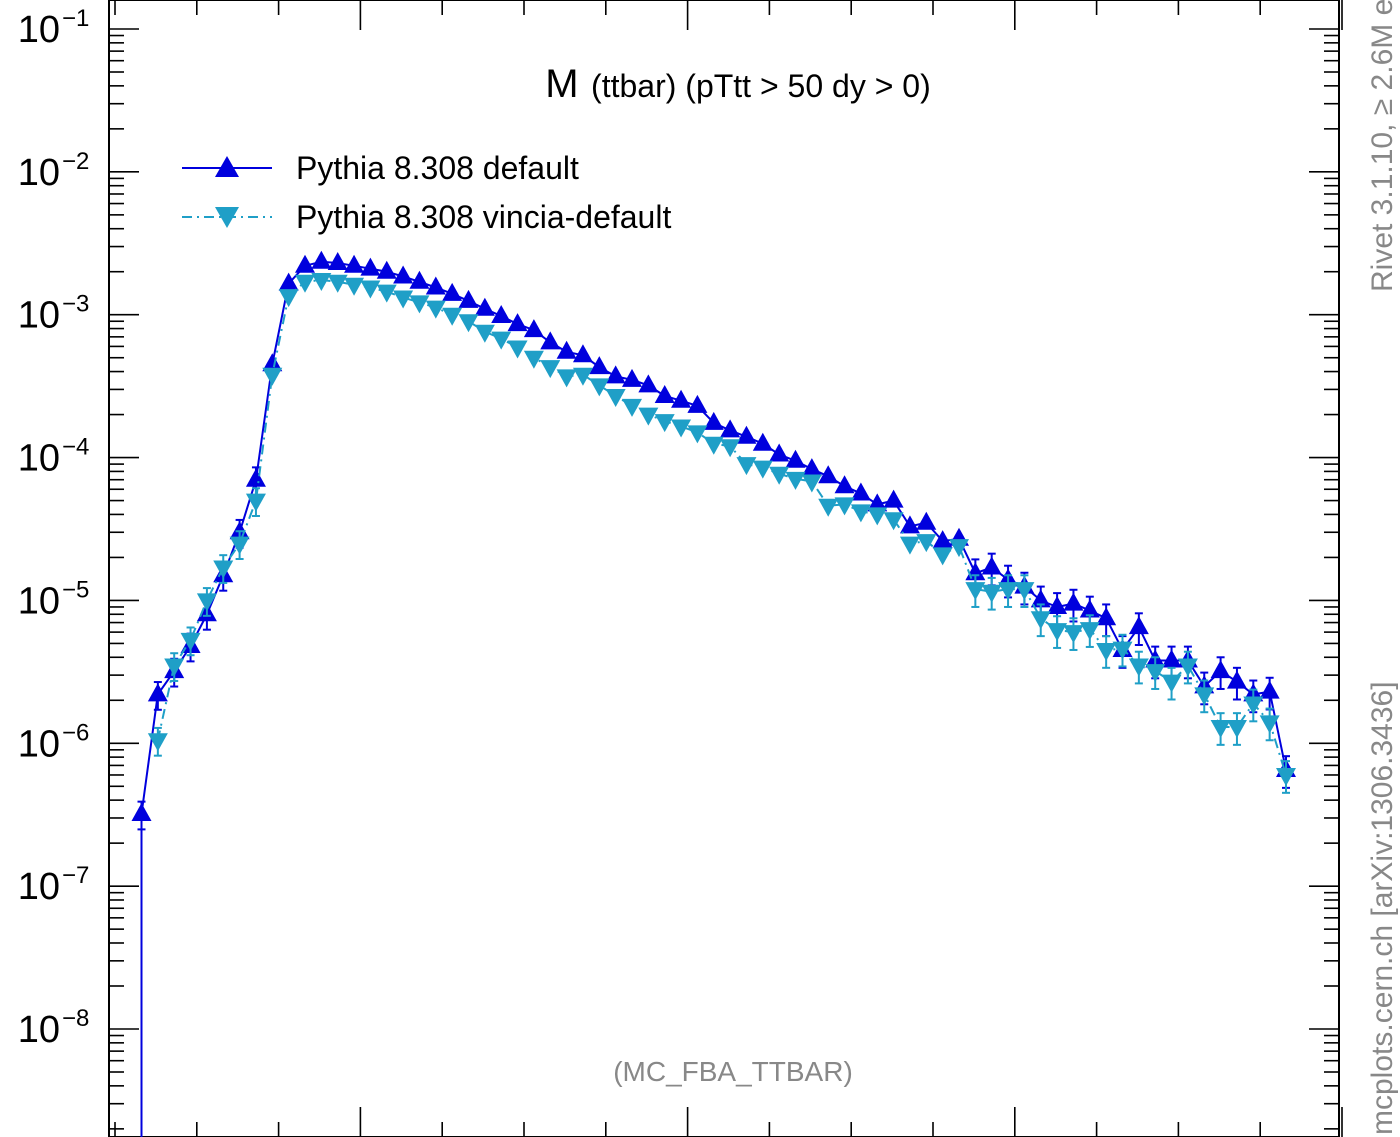 This screenshot has height=1137, width=1400. What do you see at coordinates (437, 168) in the screenshot?
I see `legend-label-default: Pythia 8.308 default` at bounding box center [437, 168].